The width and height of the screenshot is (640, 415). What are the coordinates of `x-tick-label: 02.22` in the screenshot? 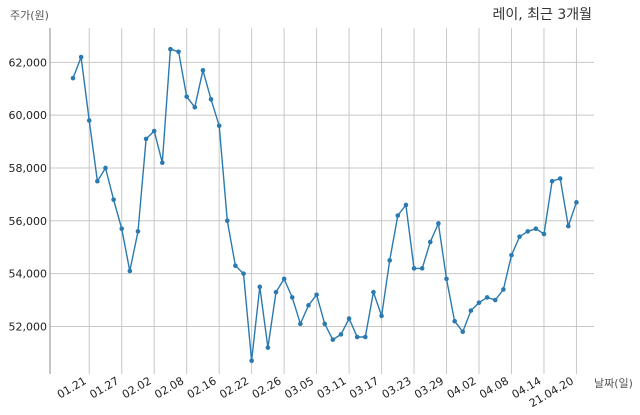 It's located at (234, 387).